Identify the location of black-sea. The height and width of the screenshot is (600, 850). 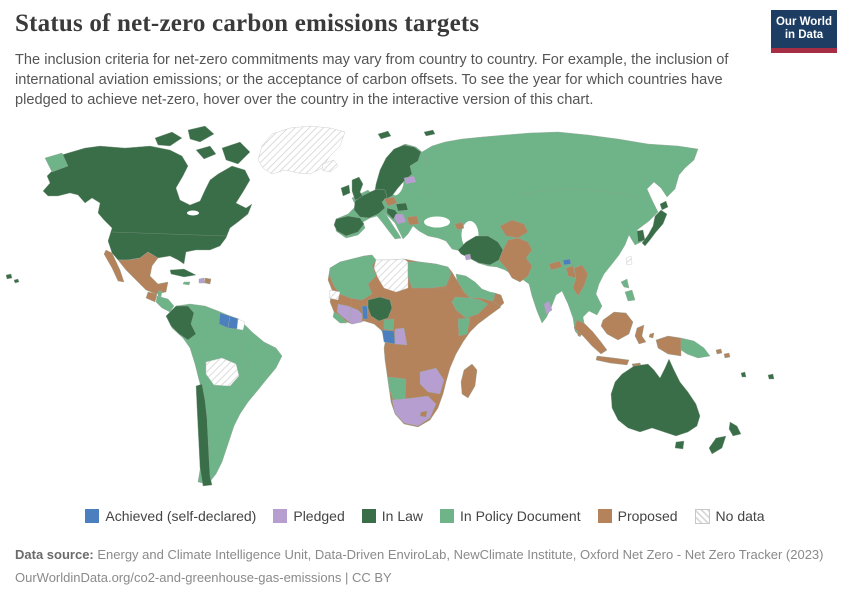
(437, 222).